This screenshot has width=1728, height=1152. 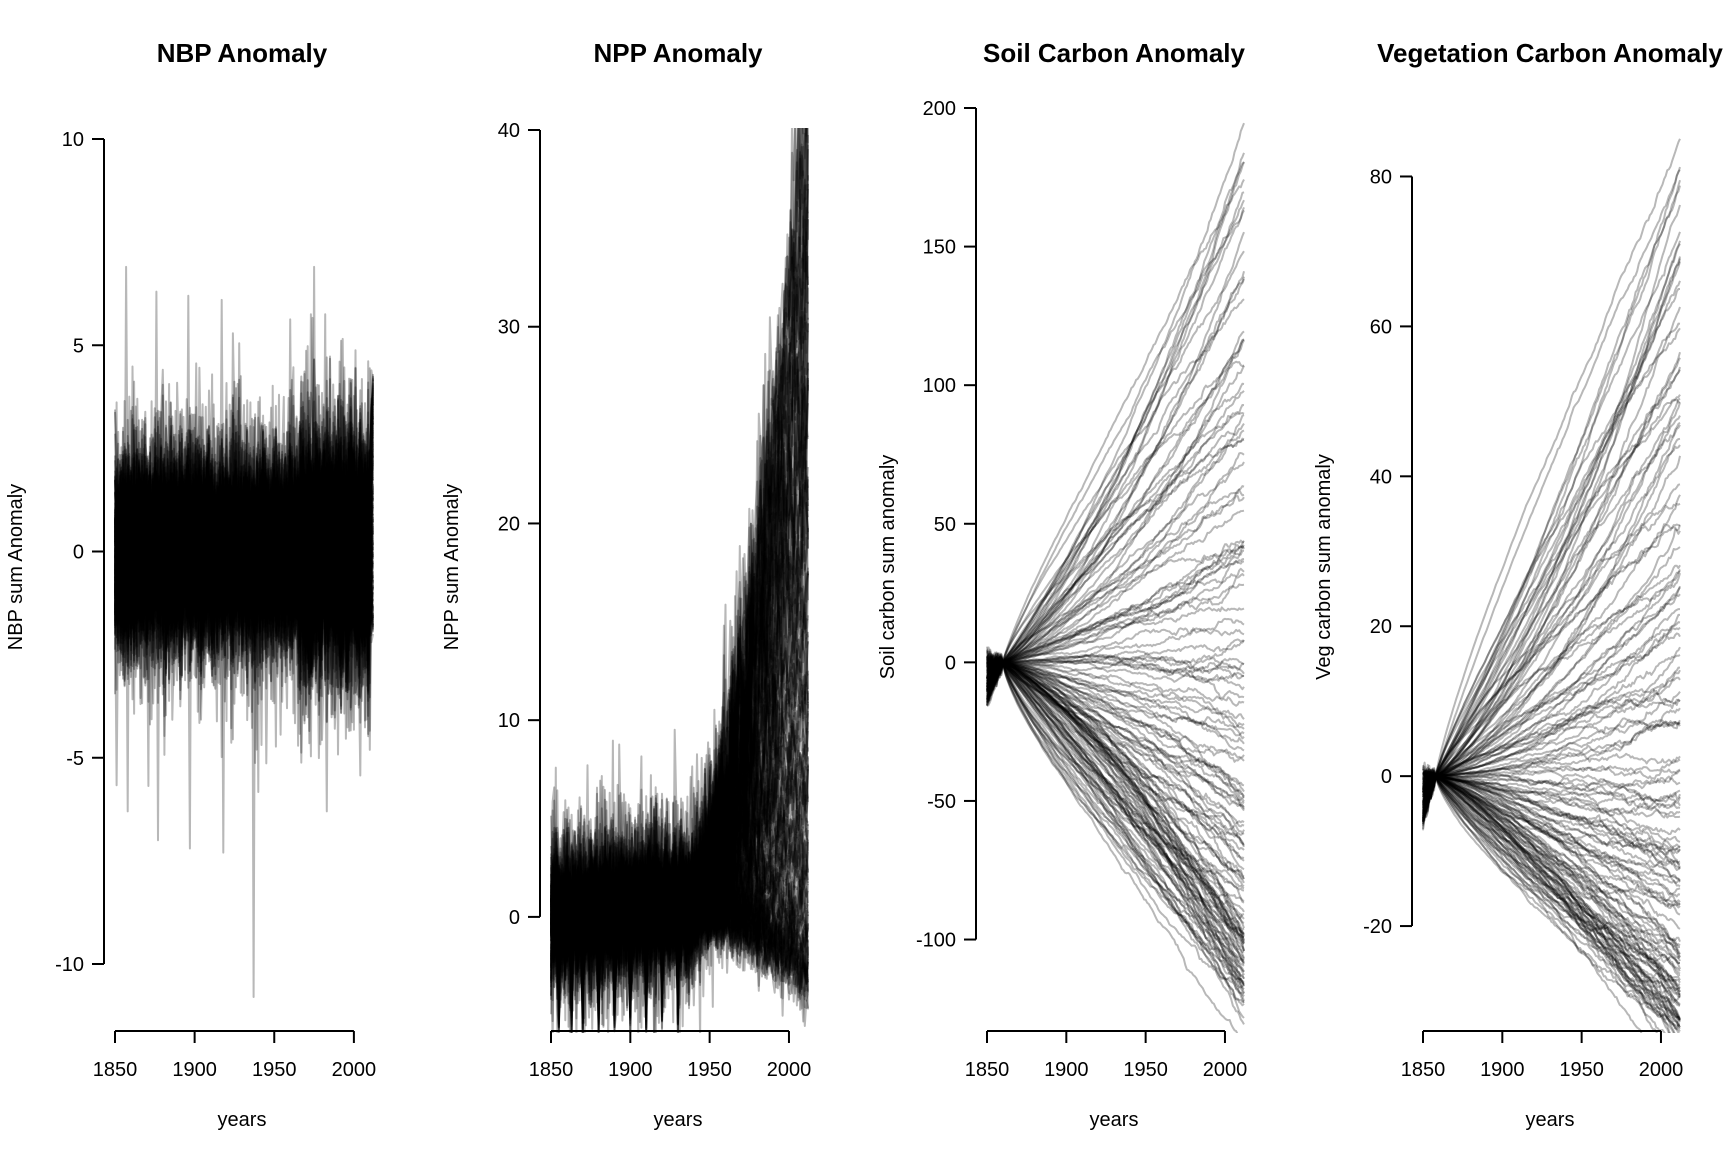 I want to click on y-tick-label: -20, so click(x=1377, y=927).